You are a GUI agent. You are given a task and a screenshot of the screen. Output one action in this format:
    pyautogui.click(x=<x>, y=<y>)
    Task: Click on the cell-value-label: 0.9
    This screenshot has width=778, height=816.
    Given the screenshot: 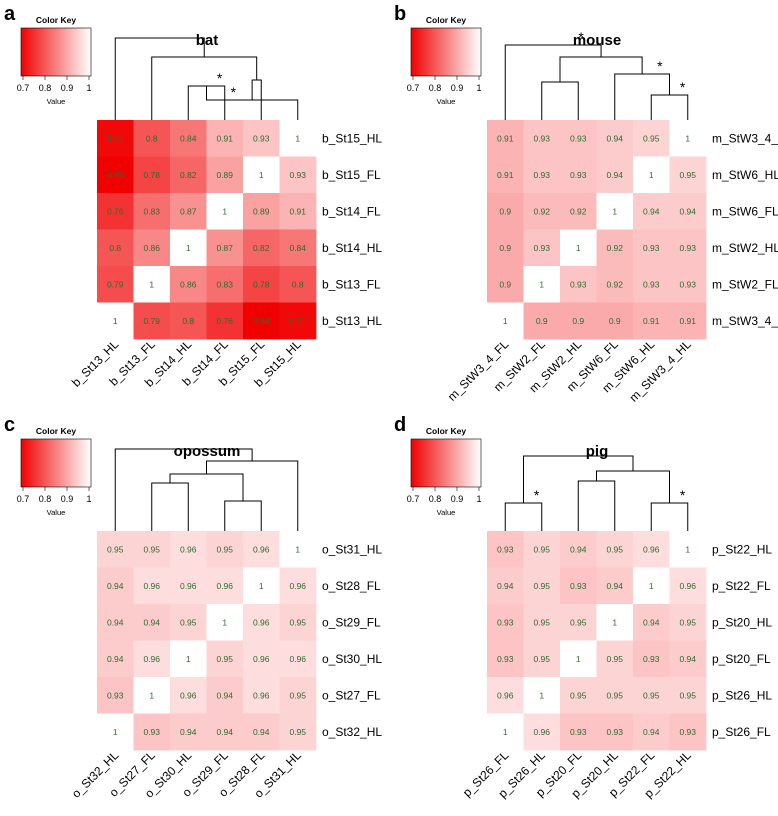 What is the action you would take?
    pyautogui.click(x=615, y=321)
    